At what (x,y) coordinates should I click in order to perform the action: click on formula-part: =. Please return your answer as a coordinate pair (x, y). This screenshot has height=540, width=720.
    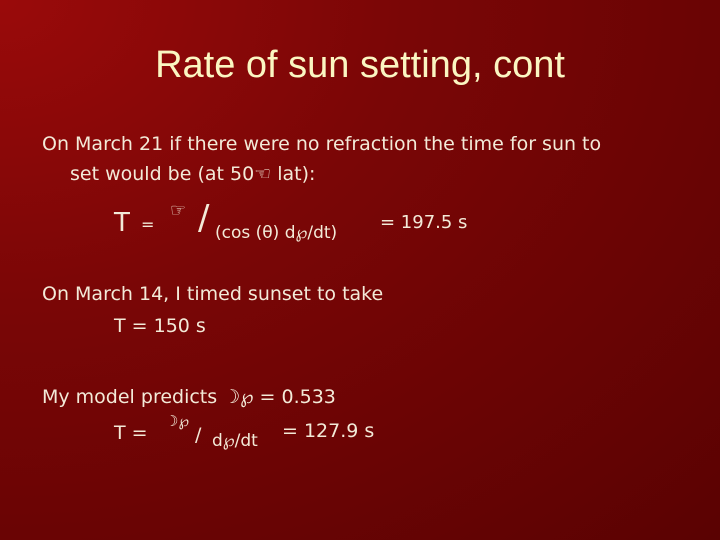
    Looking at the image, I should click on (148, 224).